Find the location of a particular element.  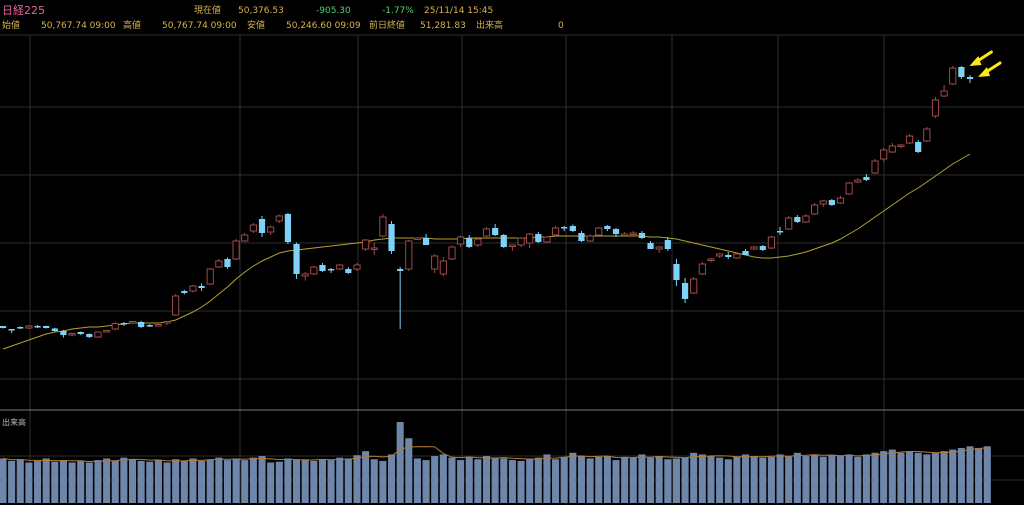

prev-close-value: 51,281.83 is located at coordinates (443, 26).